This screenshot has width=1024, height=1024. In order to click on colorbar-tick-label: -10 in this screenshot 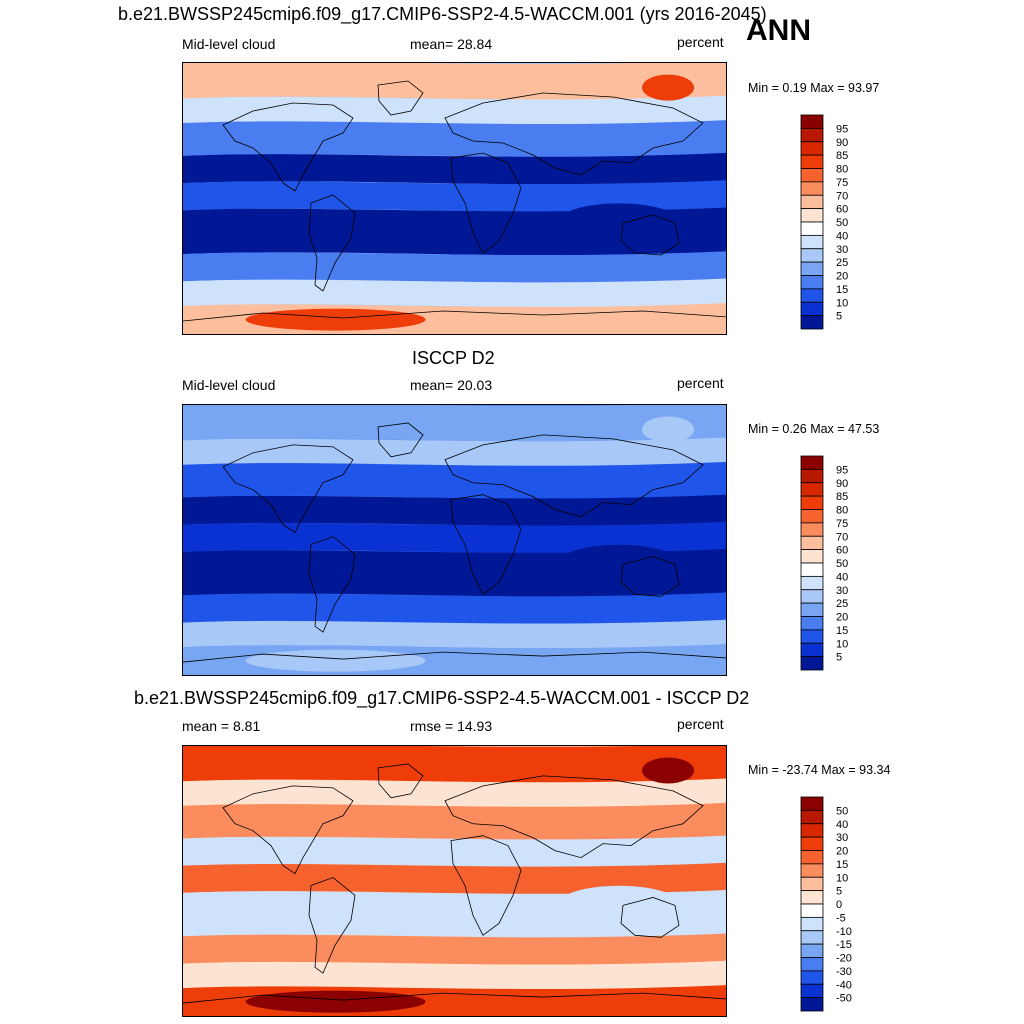, I will do `click(844, 932)`.